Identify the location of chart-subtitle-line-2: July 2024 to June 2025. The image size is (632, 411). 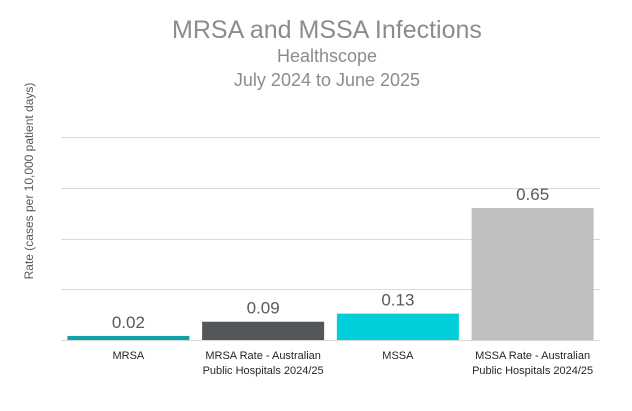
(327, 80).